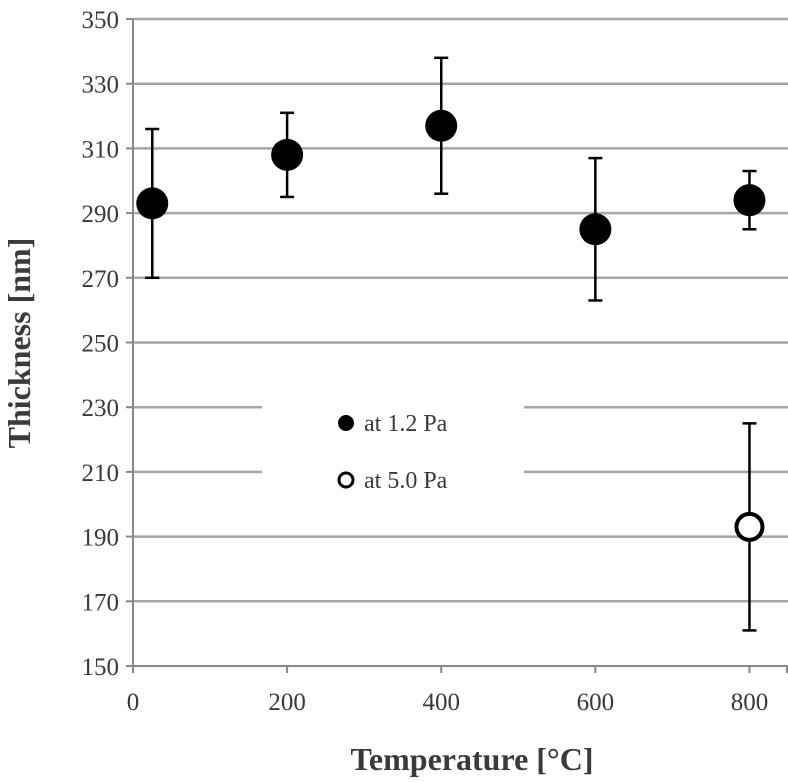 This screenshot has height=782, width=788. I want to click on y-tick-label: 210, so click(101, 473).